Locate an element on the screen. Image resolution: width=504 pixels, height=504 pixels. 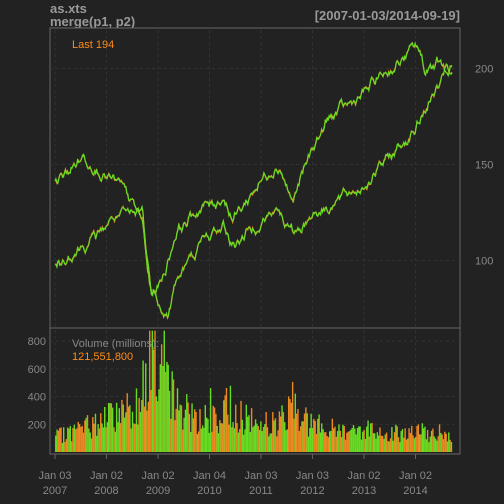
x-tick-year-label: 2012 is located at coordinates (312, 491).